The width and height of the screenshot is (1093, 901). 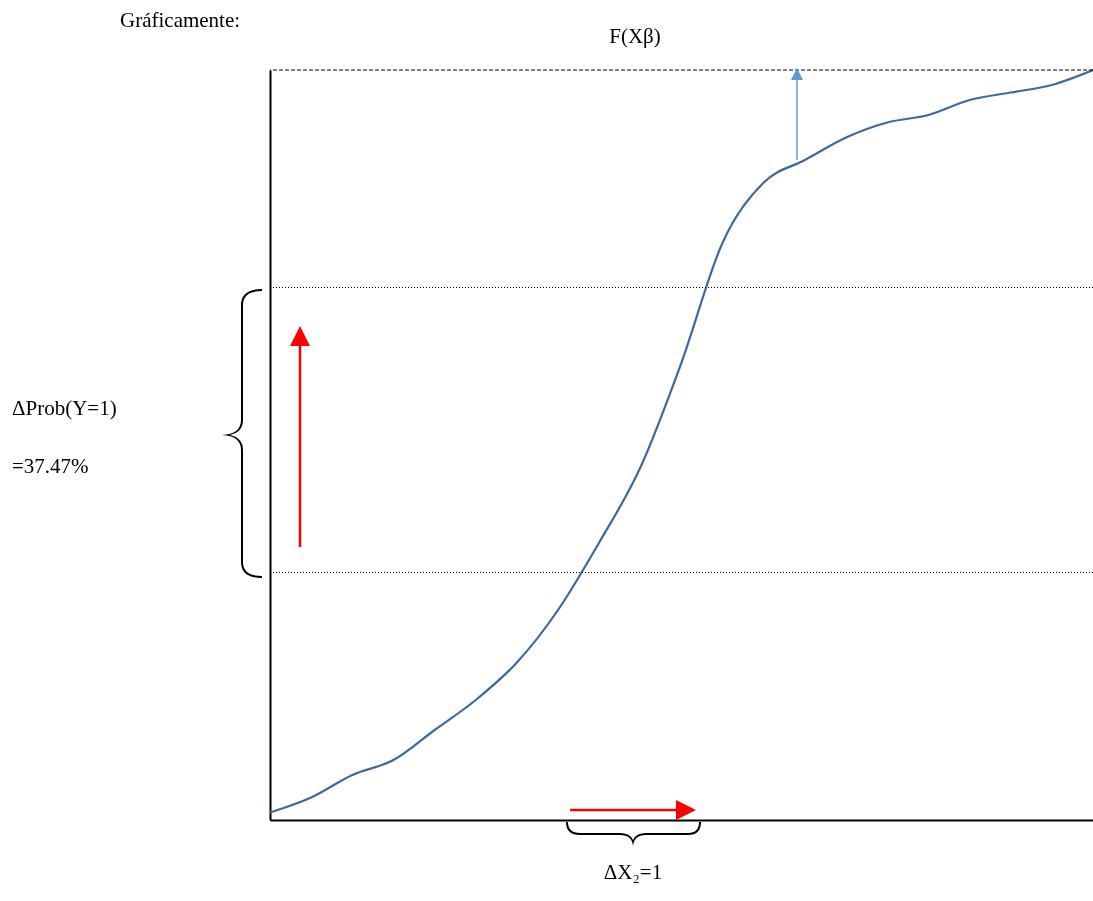 What do you see at coordinates (633, 872) in the screenshot?
I see `text: ΔX₂=1` at bounding box center [633, 872].